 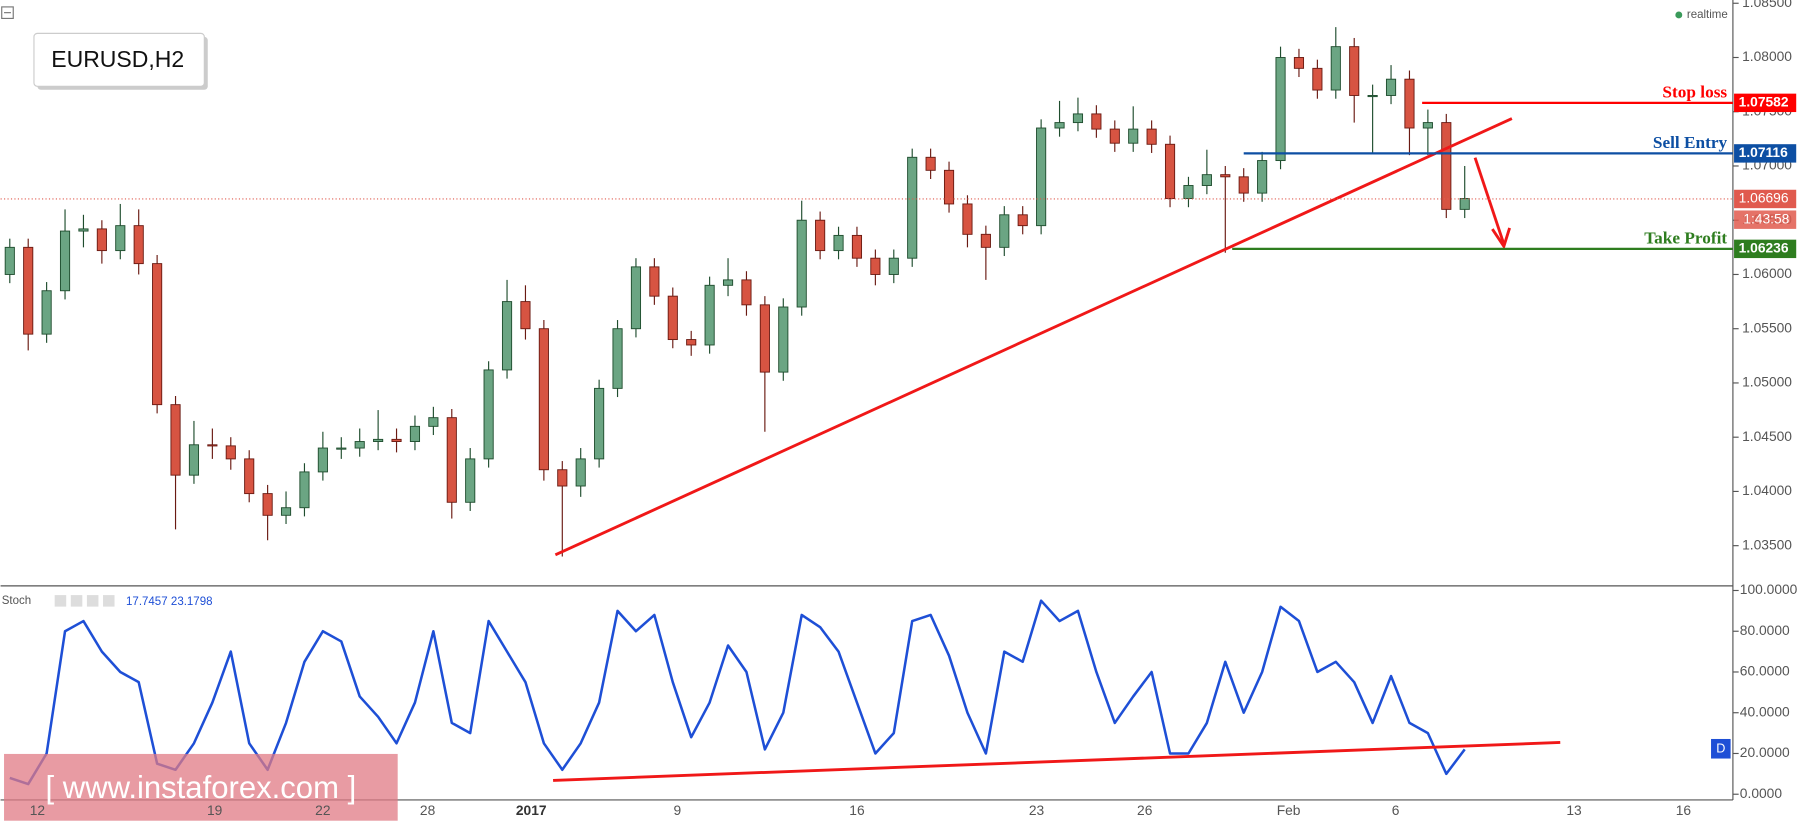 I want to click on stoch-badge-label: D, so click(x=1720, y=749).